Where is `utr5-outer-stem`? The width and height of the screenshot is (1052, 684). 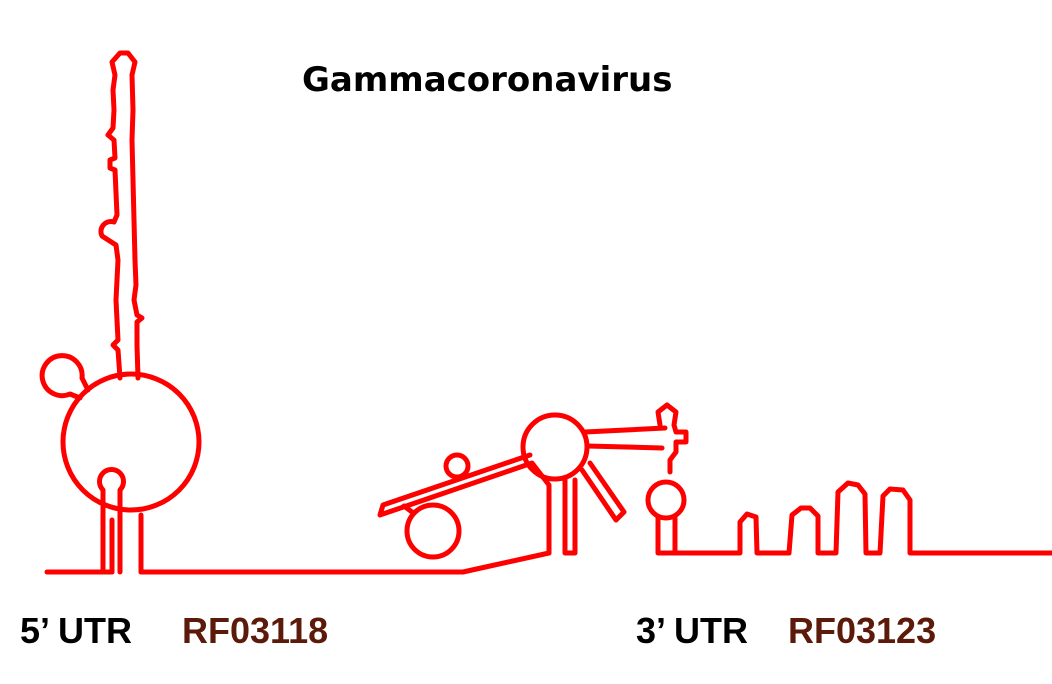
utr5-outer-stem is located at coordinates (126, 543).